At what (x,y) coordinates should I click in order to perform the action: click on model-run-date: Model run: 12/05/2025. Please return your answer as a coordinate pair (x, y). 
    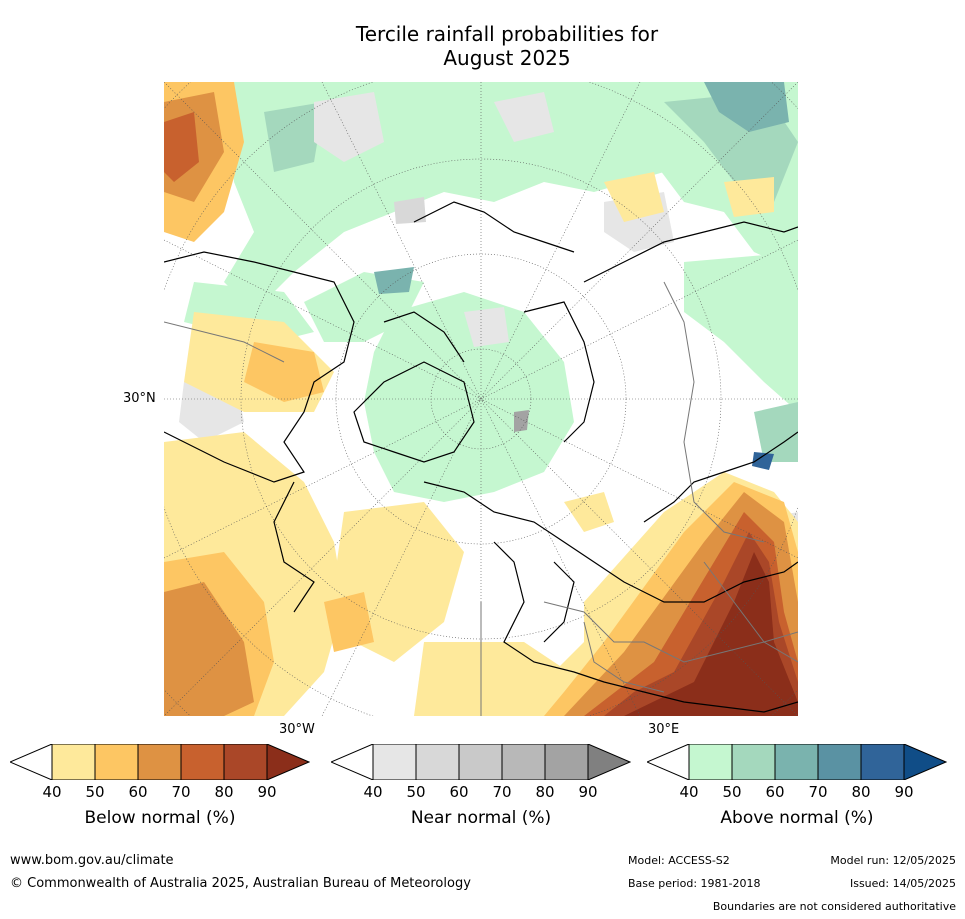
    Looking at the image, I should click on (893, 860).